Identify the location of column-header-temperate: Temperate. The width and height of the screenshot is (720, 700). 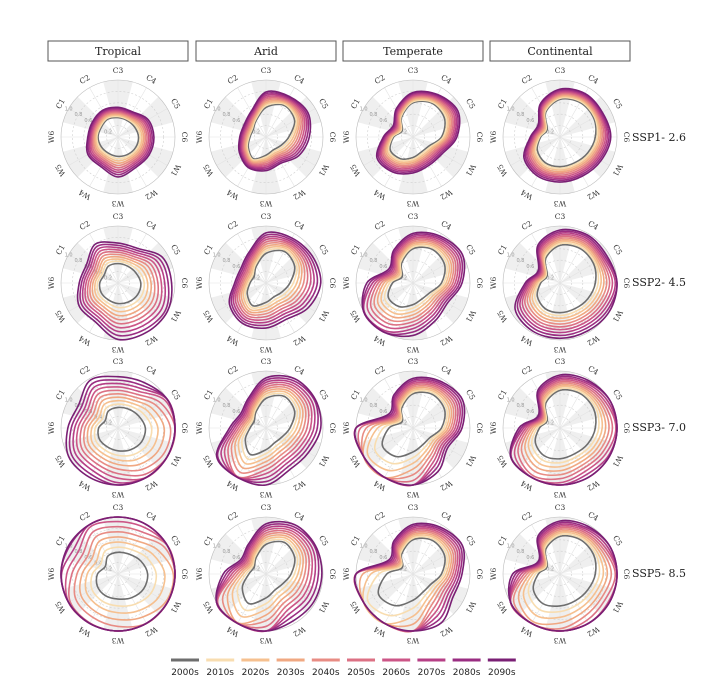
(413, 51).